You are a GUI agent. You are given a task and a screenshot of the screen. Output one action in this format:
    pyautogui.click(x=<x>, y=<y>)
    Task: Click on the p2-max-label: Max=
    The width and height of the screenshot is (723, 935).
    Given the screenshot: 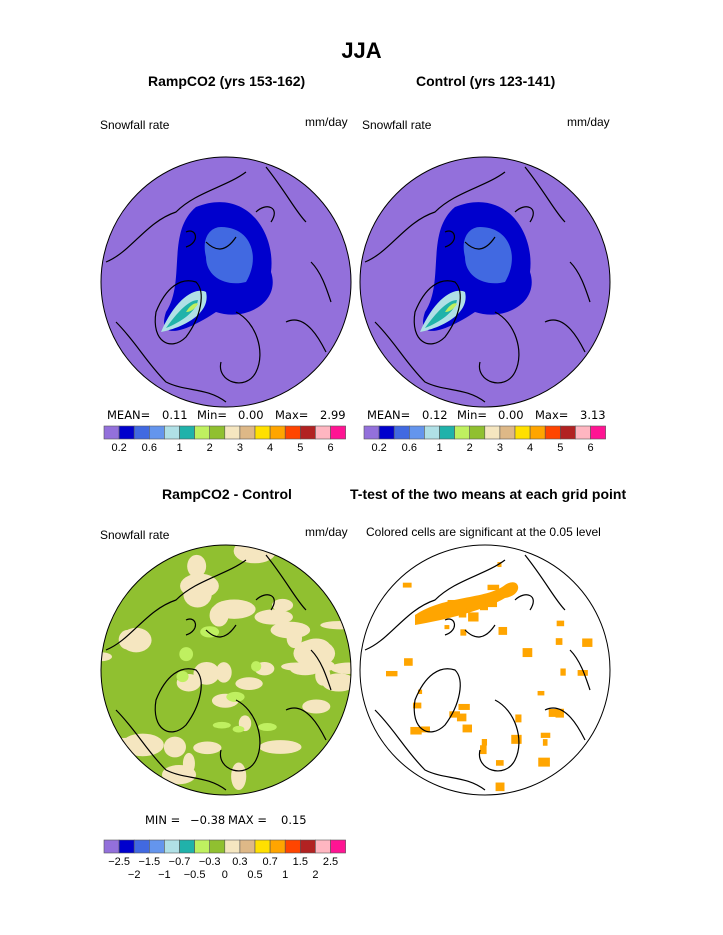 What is the action you would take?
    pyautogui.click(x=552, y=415)
    